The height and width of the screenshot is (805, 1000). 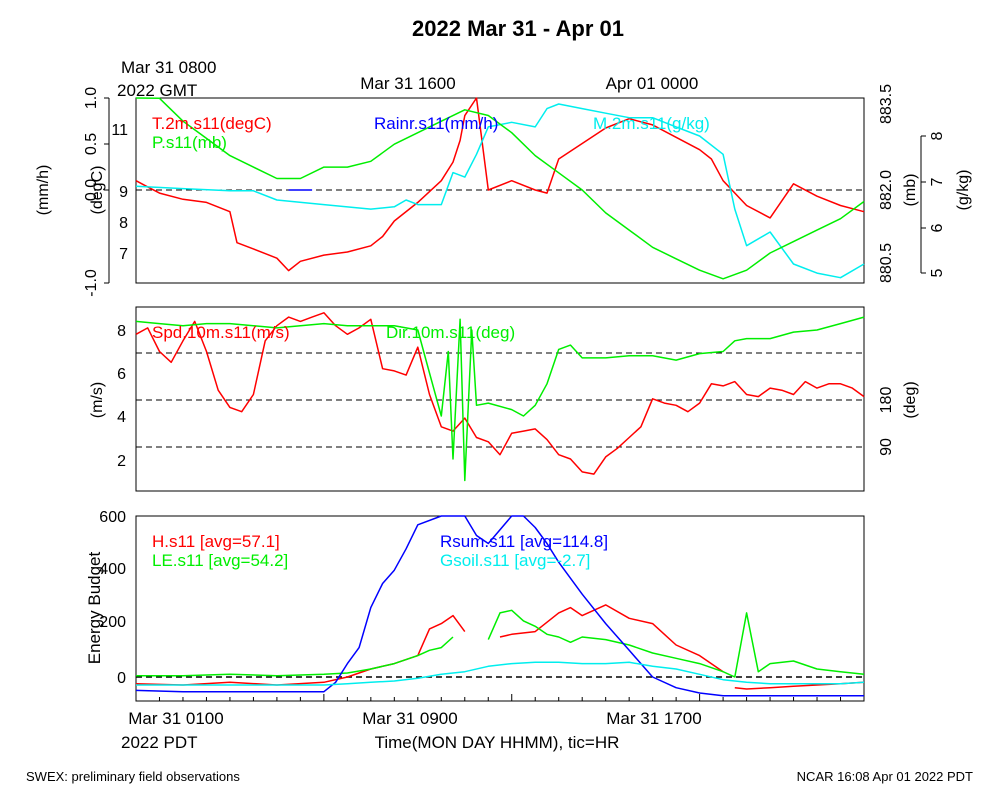 What do you see at coordinates (653, 718) in the screenshot?
I see `pdt-last-label: Mar 31 1700` at bounding box center [653, 718].